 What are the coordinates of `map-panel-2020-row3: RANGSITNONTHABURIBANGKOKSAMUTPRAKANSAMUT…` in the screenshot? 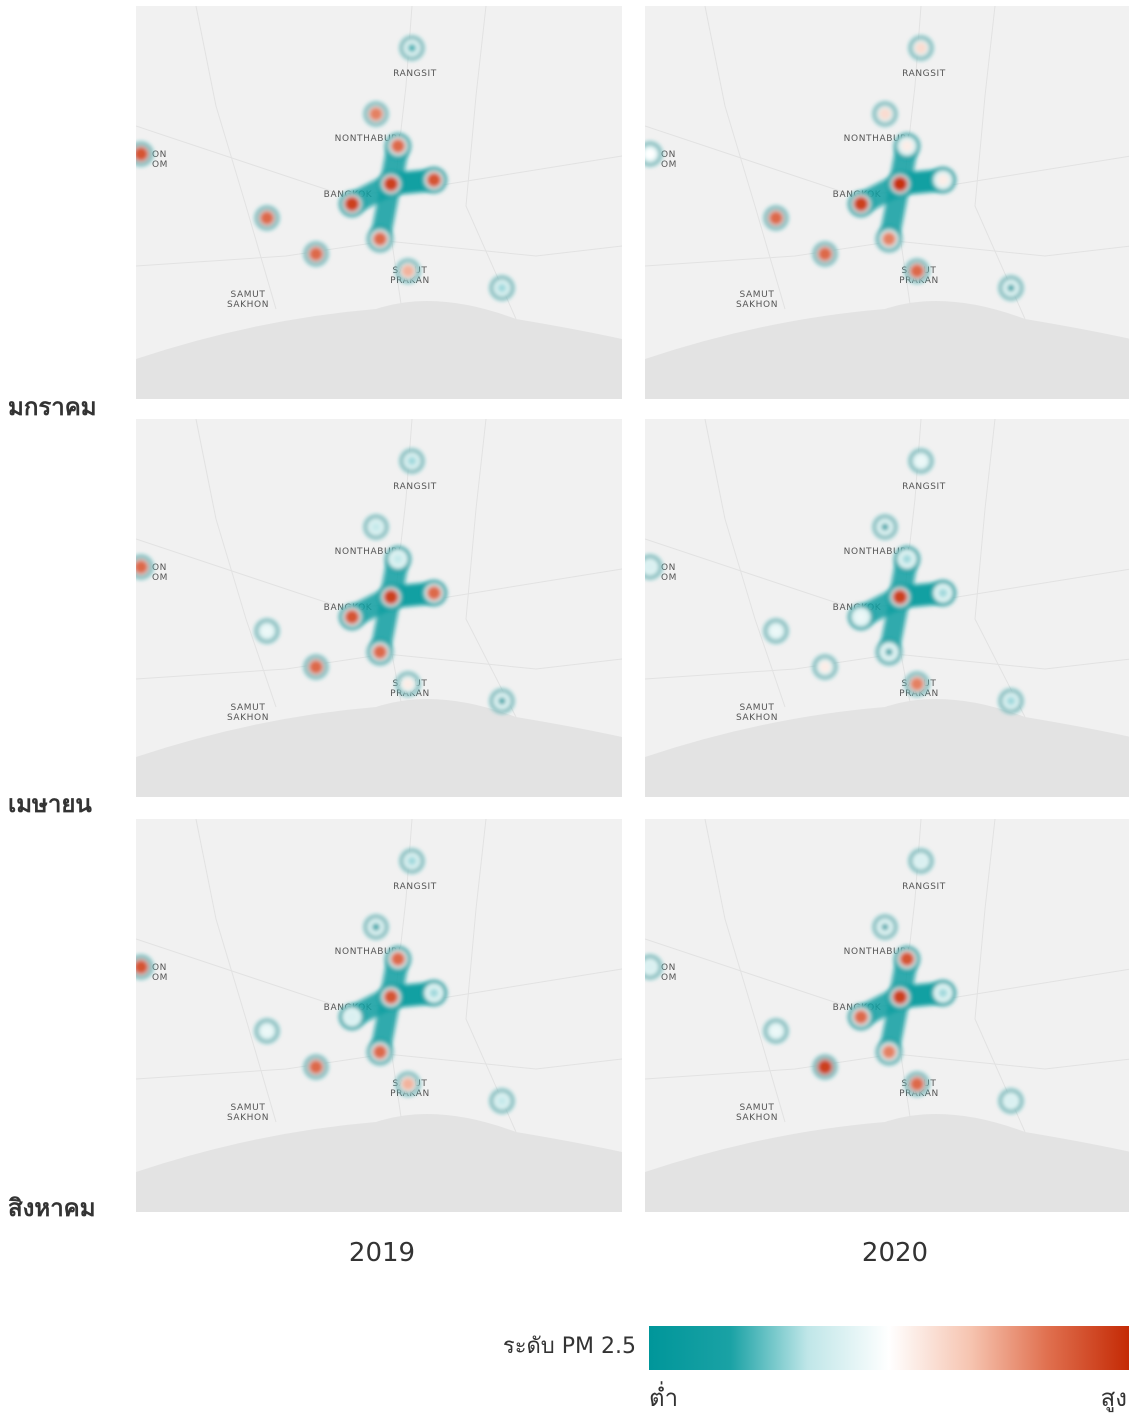 It's located at (887, 1015).